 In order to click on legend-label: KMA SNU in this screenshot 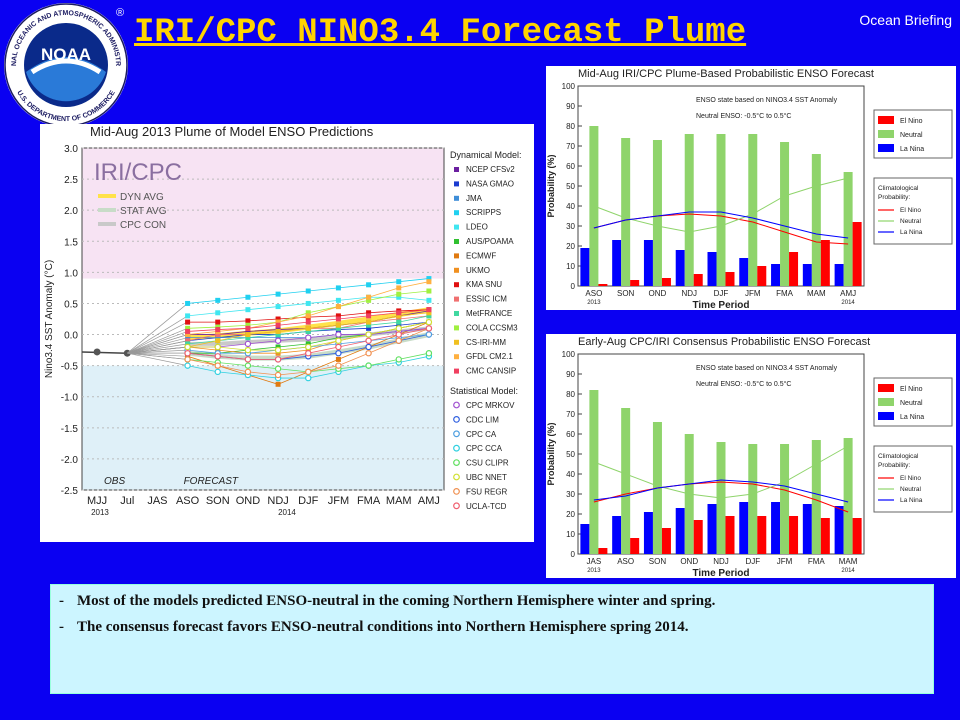, I will do `click(484, 284)`.